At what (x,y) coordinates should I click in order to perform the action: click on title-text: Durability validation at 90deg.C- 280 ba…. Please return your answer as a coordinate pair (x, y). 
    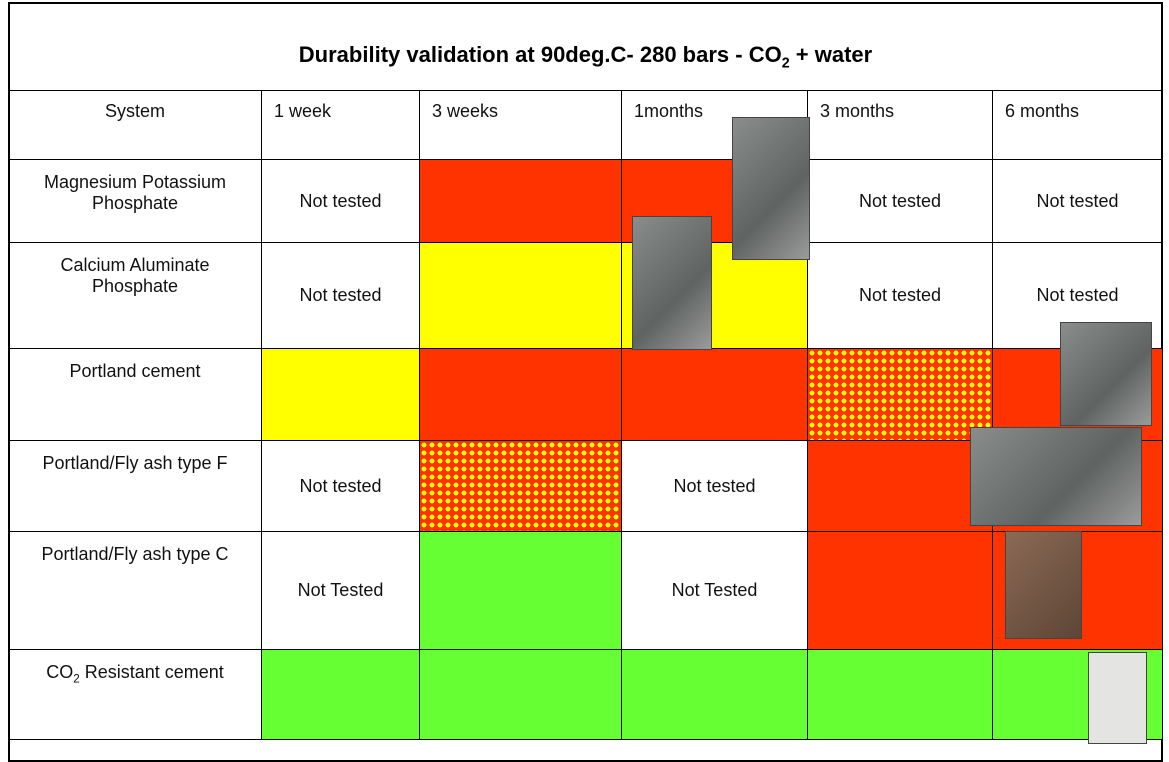
    Looking at the image, I should click on (540, 54).